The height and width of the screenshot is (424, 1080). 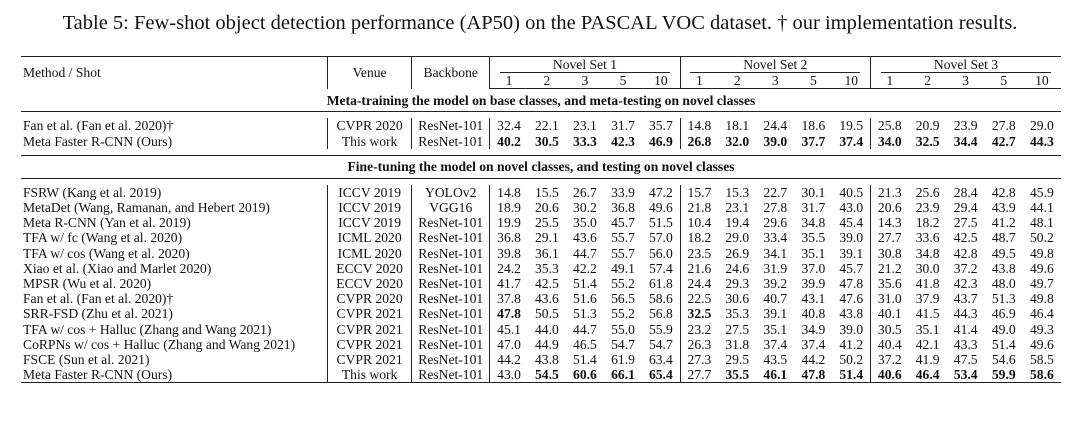 I want to click on value-cell: 59.9, so click(x=1003, y=375).